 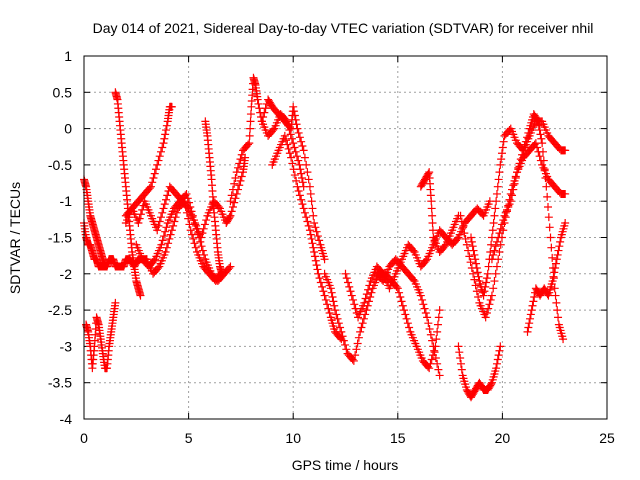 I want to click on x-tick-label: 5, so click(x=189, y=438).